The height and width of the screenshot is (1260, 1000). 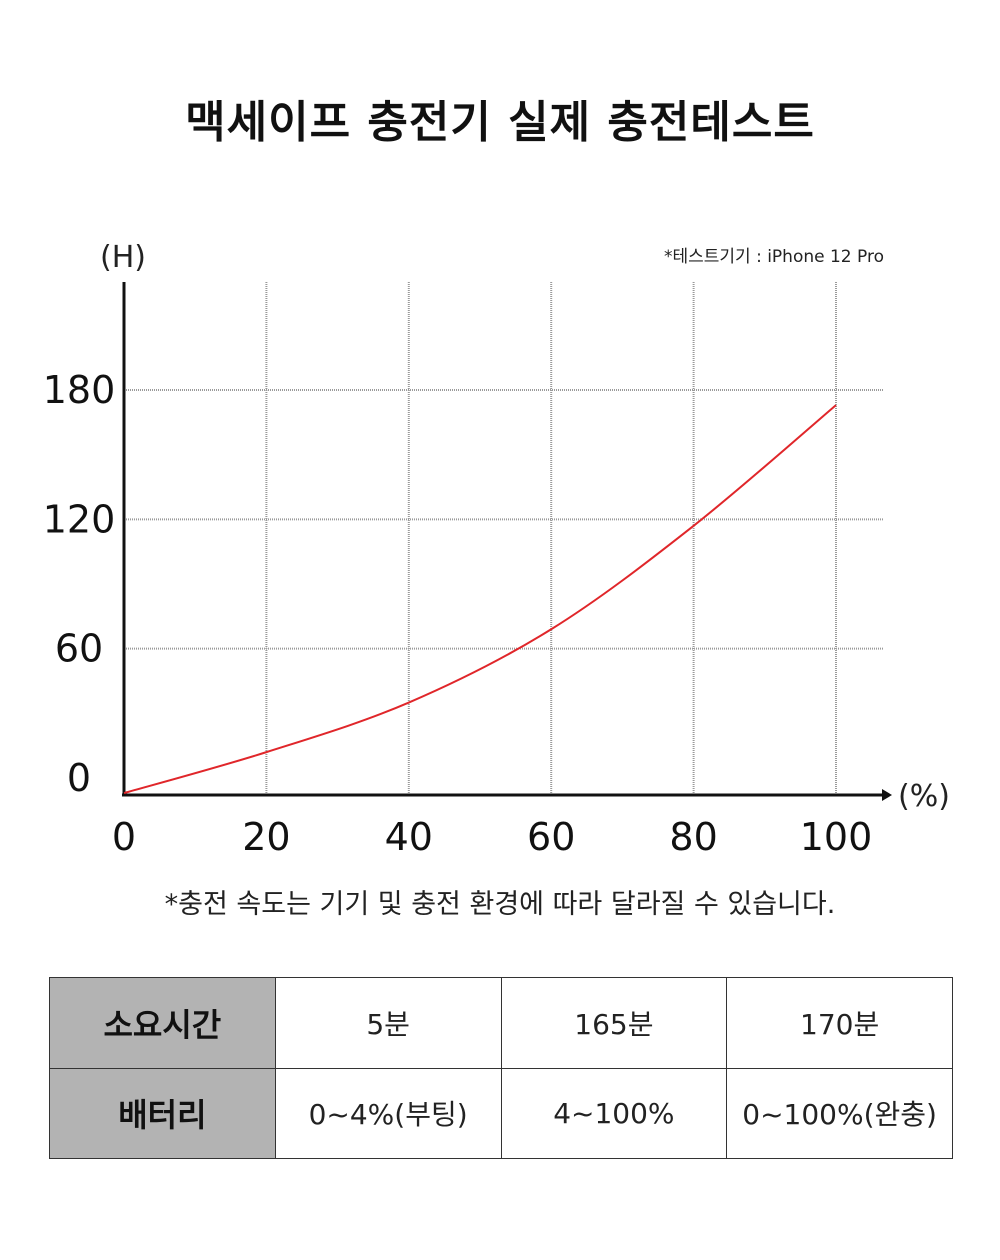 What do you see at coordinates (836, 837) in the screenshot?
I see `x-tick-label: 100` at bounding box center [836, 837].